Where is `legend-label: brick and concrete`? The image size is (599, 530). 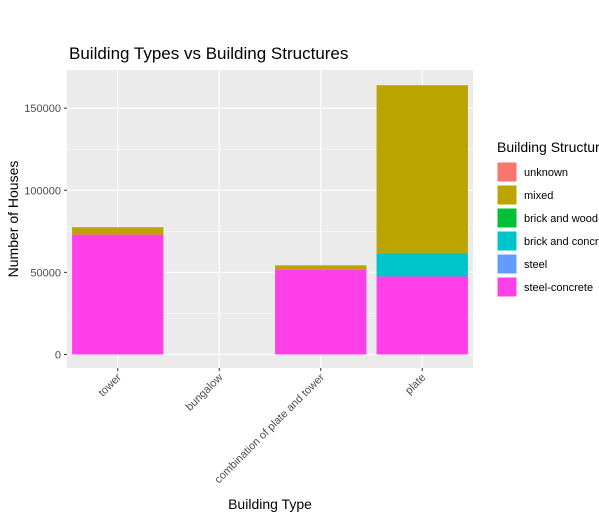 legend-label: brick and concrete is located at coordinates (561, 242).